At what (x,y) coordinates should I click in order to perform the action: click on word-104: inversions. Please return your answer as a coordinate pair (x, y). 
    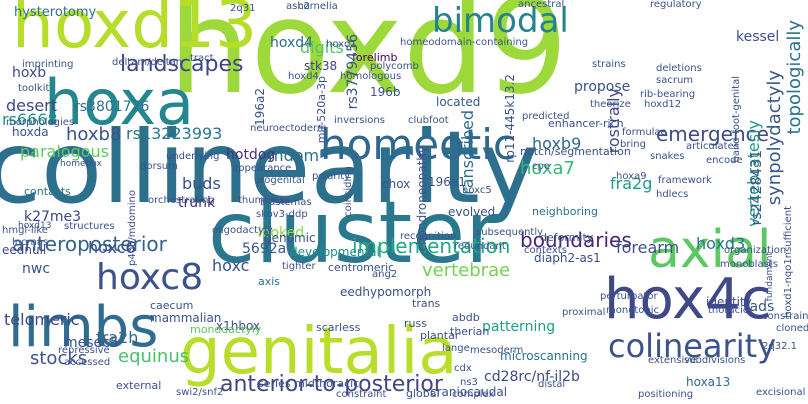
    Looking at the image, I should click on (359, 120).